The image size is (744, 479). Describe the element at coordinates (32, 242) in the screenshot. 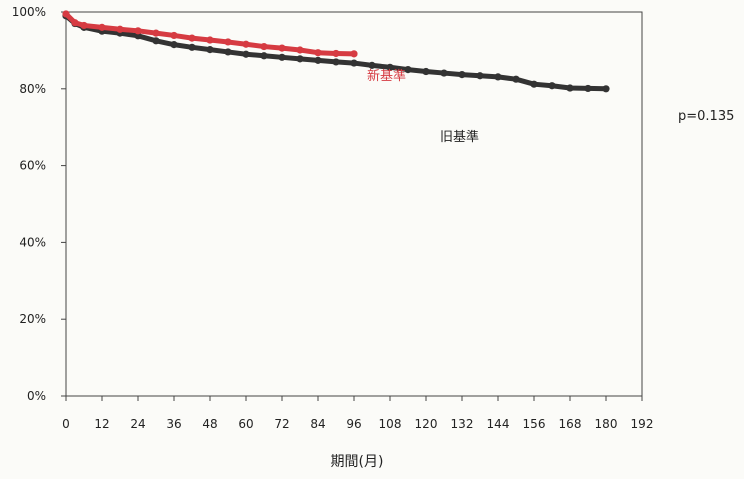

I see `y-tick-label: 40%` at that location.